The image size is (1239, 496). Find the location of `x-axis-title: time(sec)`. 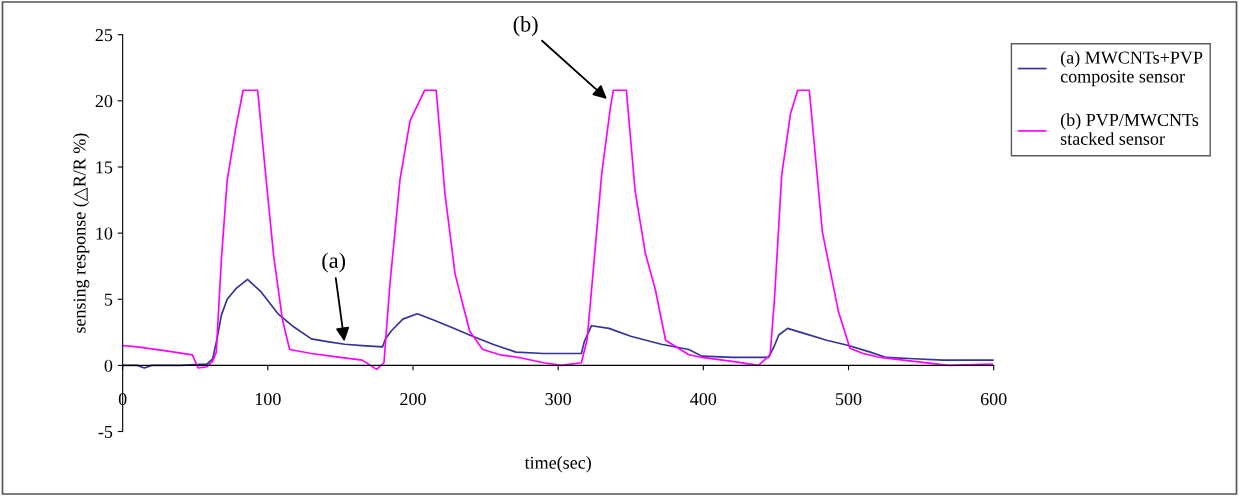

x-axis-title: time(sec) is located at coordinates (557, 464).